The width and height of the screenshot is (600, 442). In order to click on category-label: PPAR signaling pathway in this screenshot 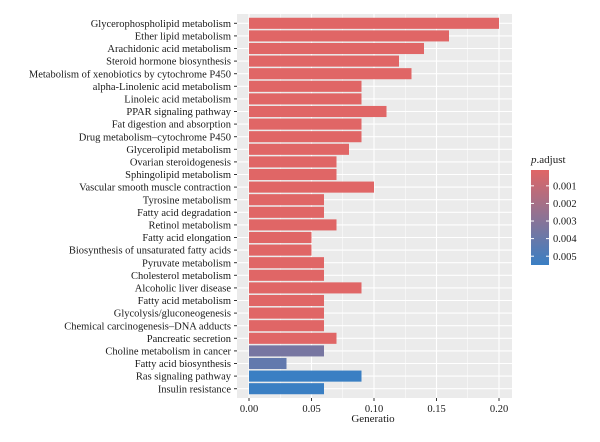, I will do `click(178, 112)`.